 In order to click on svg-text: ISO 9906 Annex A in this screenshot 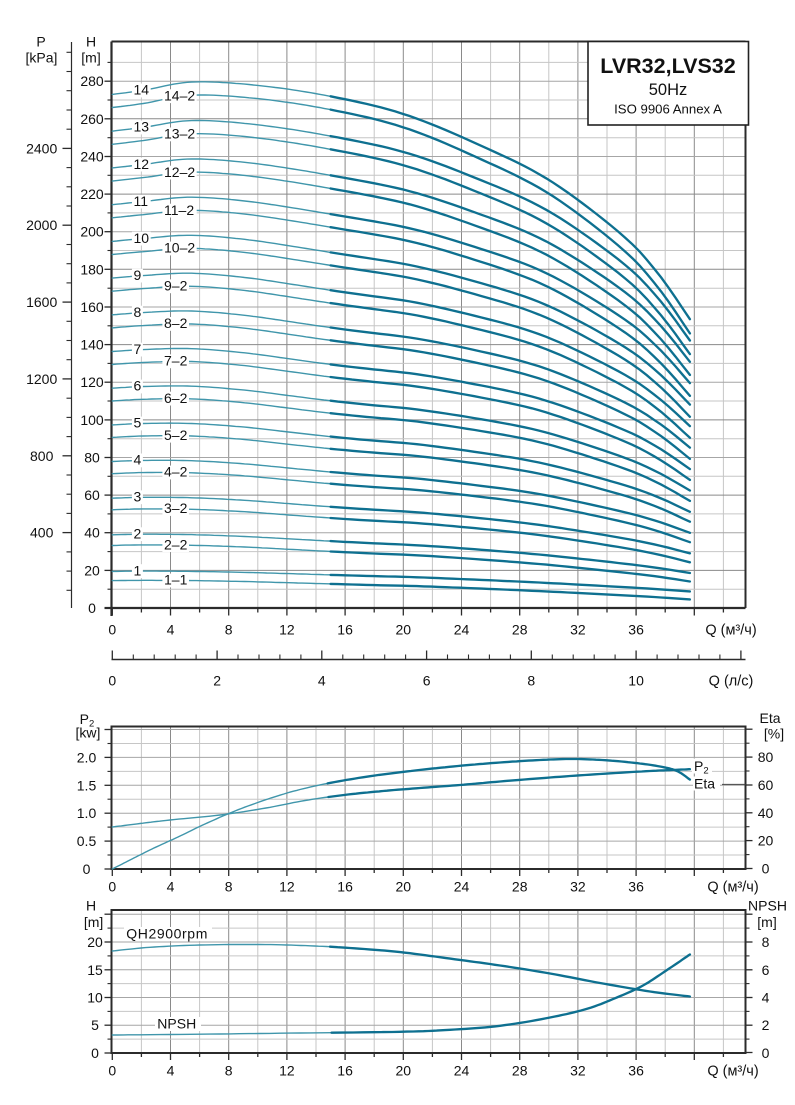, I will do `click(668, 109)`.